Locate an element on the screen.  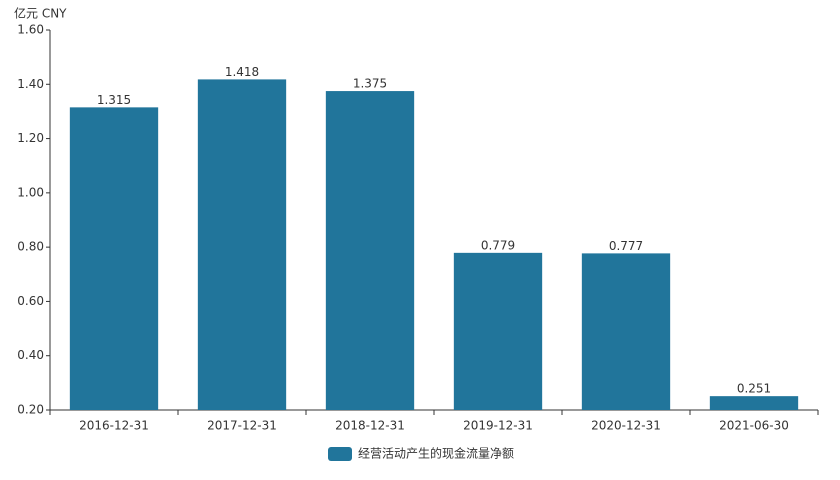
y-tick-label: 1.00 is located at coordinates (30, 192).